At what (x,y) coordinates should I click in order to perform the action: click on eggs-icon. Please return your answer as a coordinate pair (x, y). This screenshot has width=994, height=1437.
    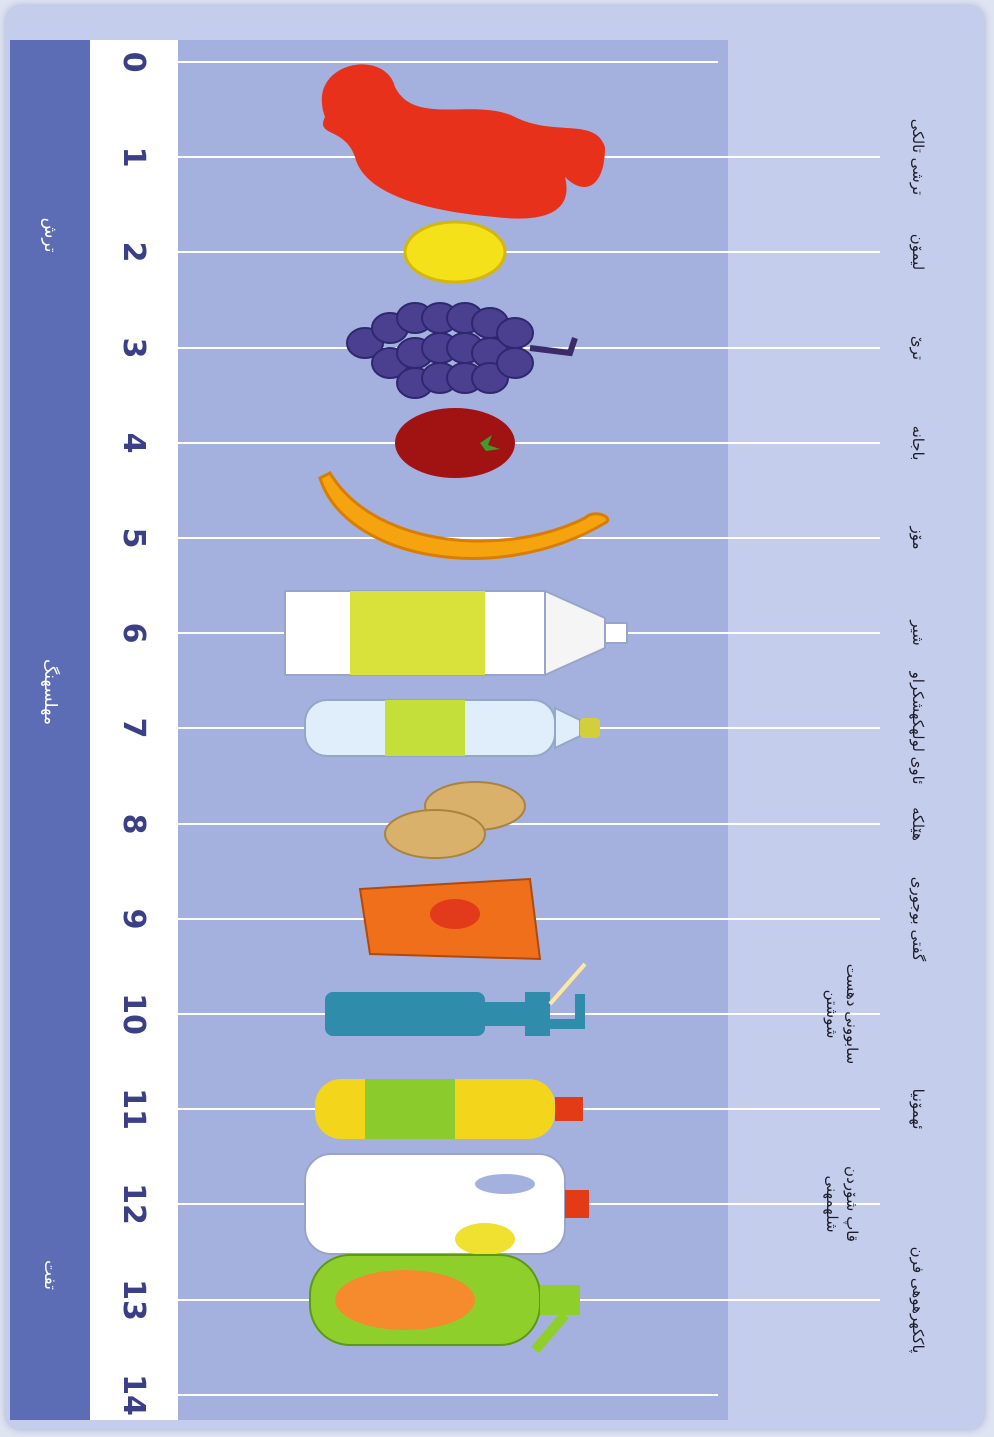
    Looking at the image, I should click on (455, 819).